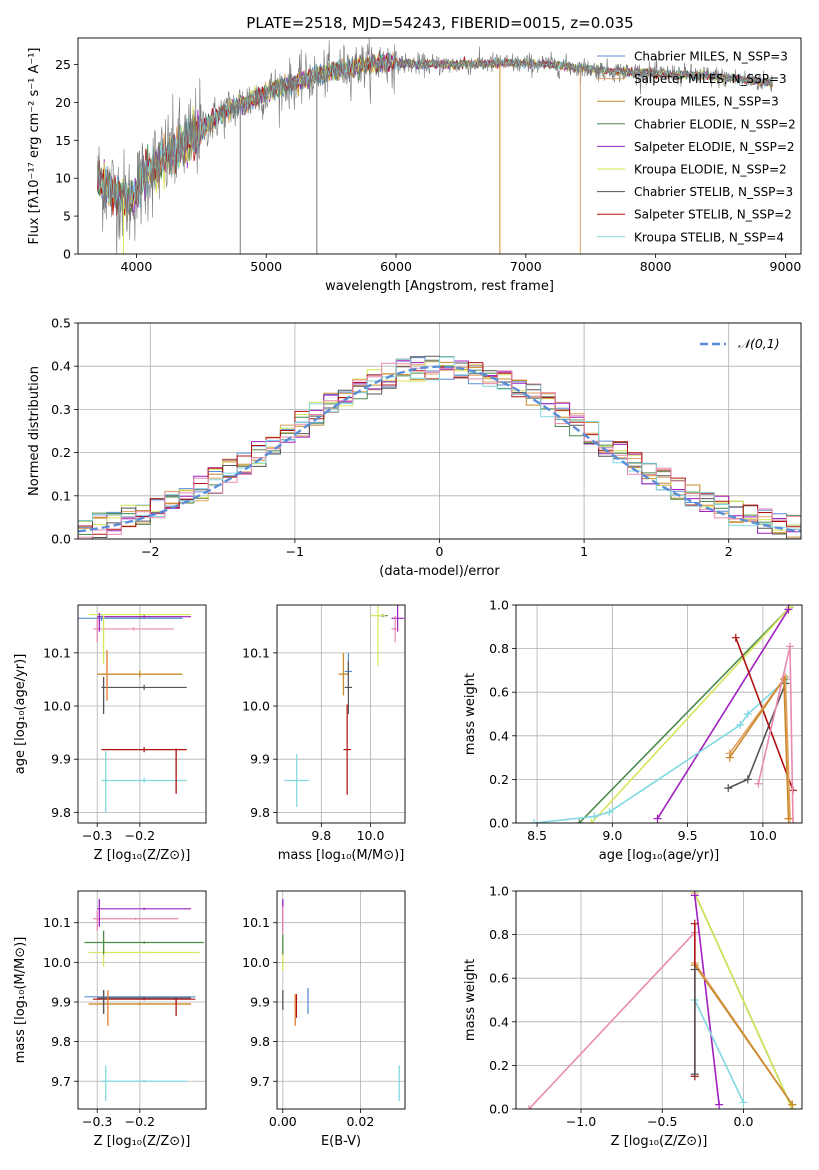 Image resolution: width=819 pixels, height=1170 pixels. What do you see at coordinates (137, 266) in the screenshot?
I see `x-tick-label: 4000` at bounding box center [137, 266].